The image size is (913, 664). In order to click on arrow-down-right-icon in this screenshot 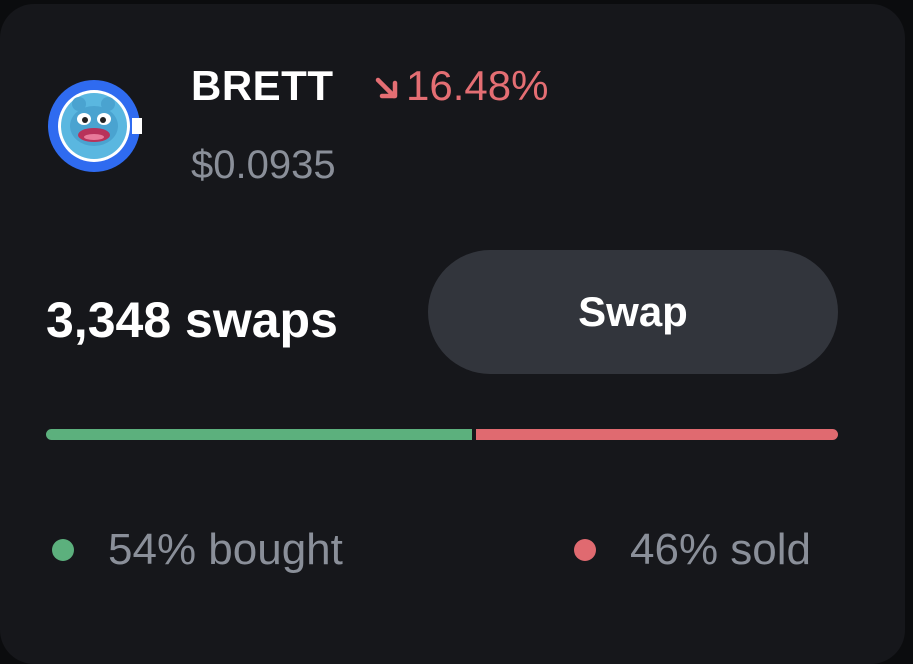, I will do `click(386, 88)`.